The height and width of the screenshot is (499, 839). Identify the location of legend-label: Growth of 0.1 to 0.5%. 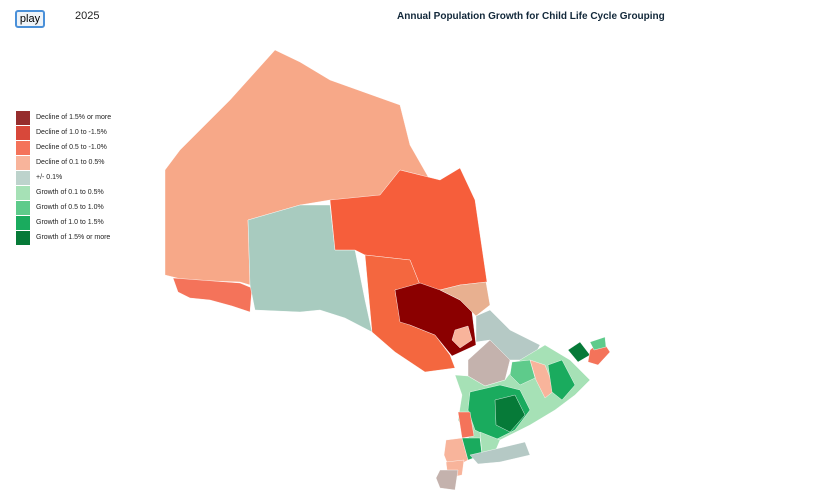
(70, 192).